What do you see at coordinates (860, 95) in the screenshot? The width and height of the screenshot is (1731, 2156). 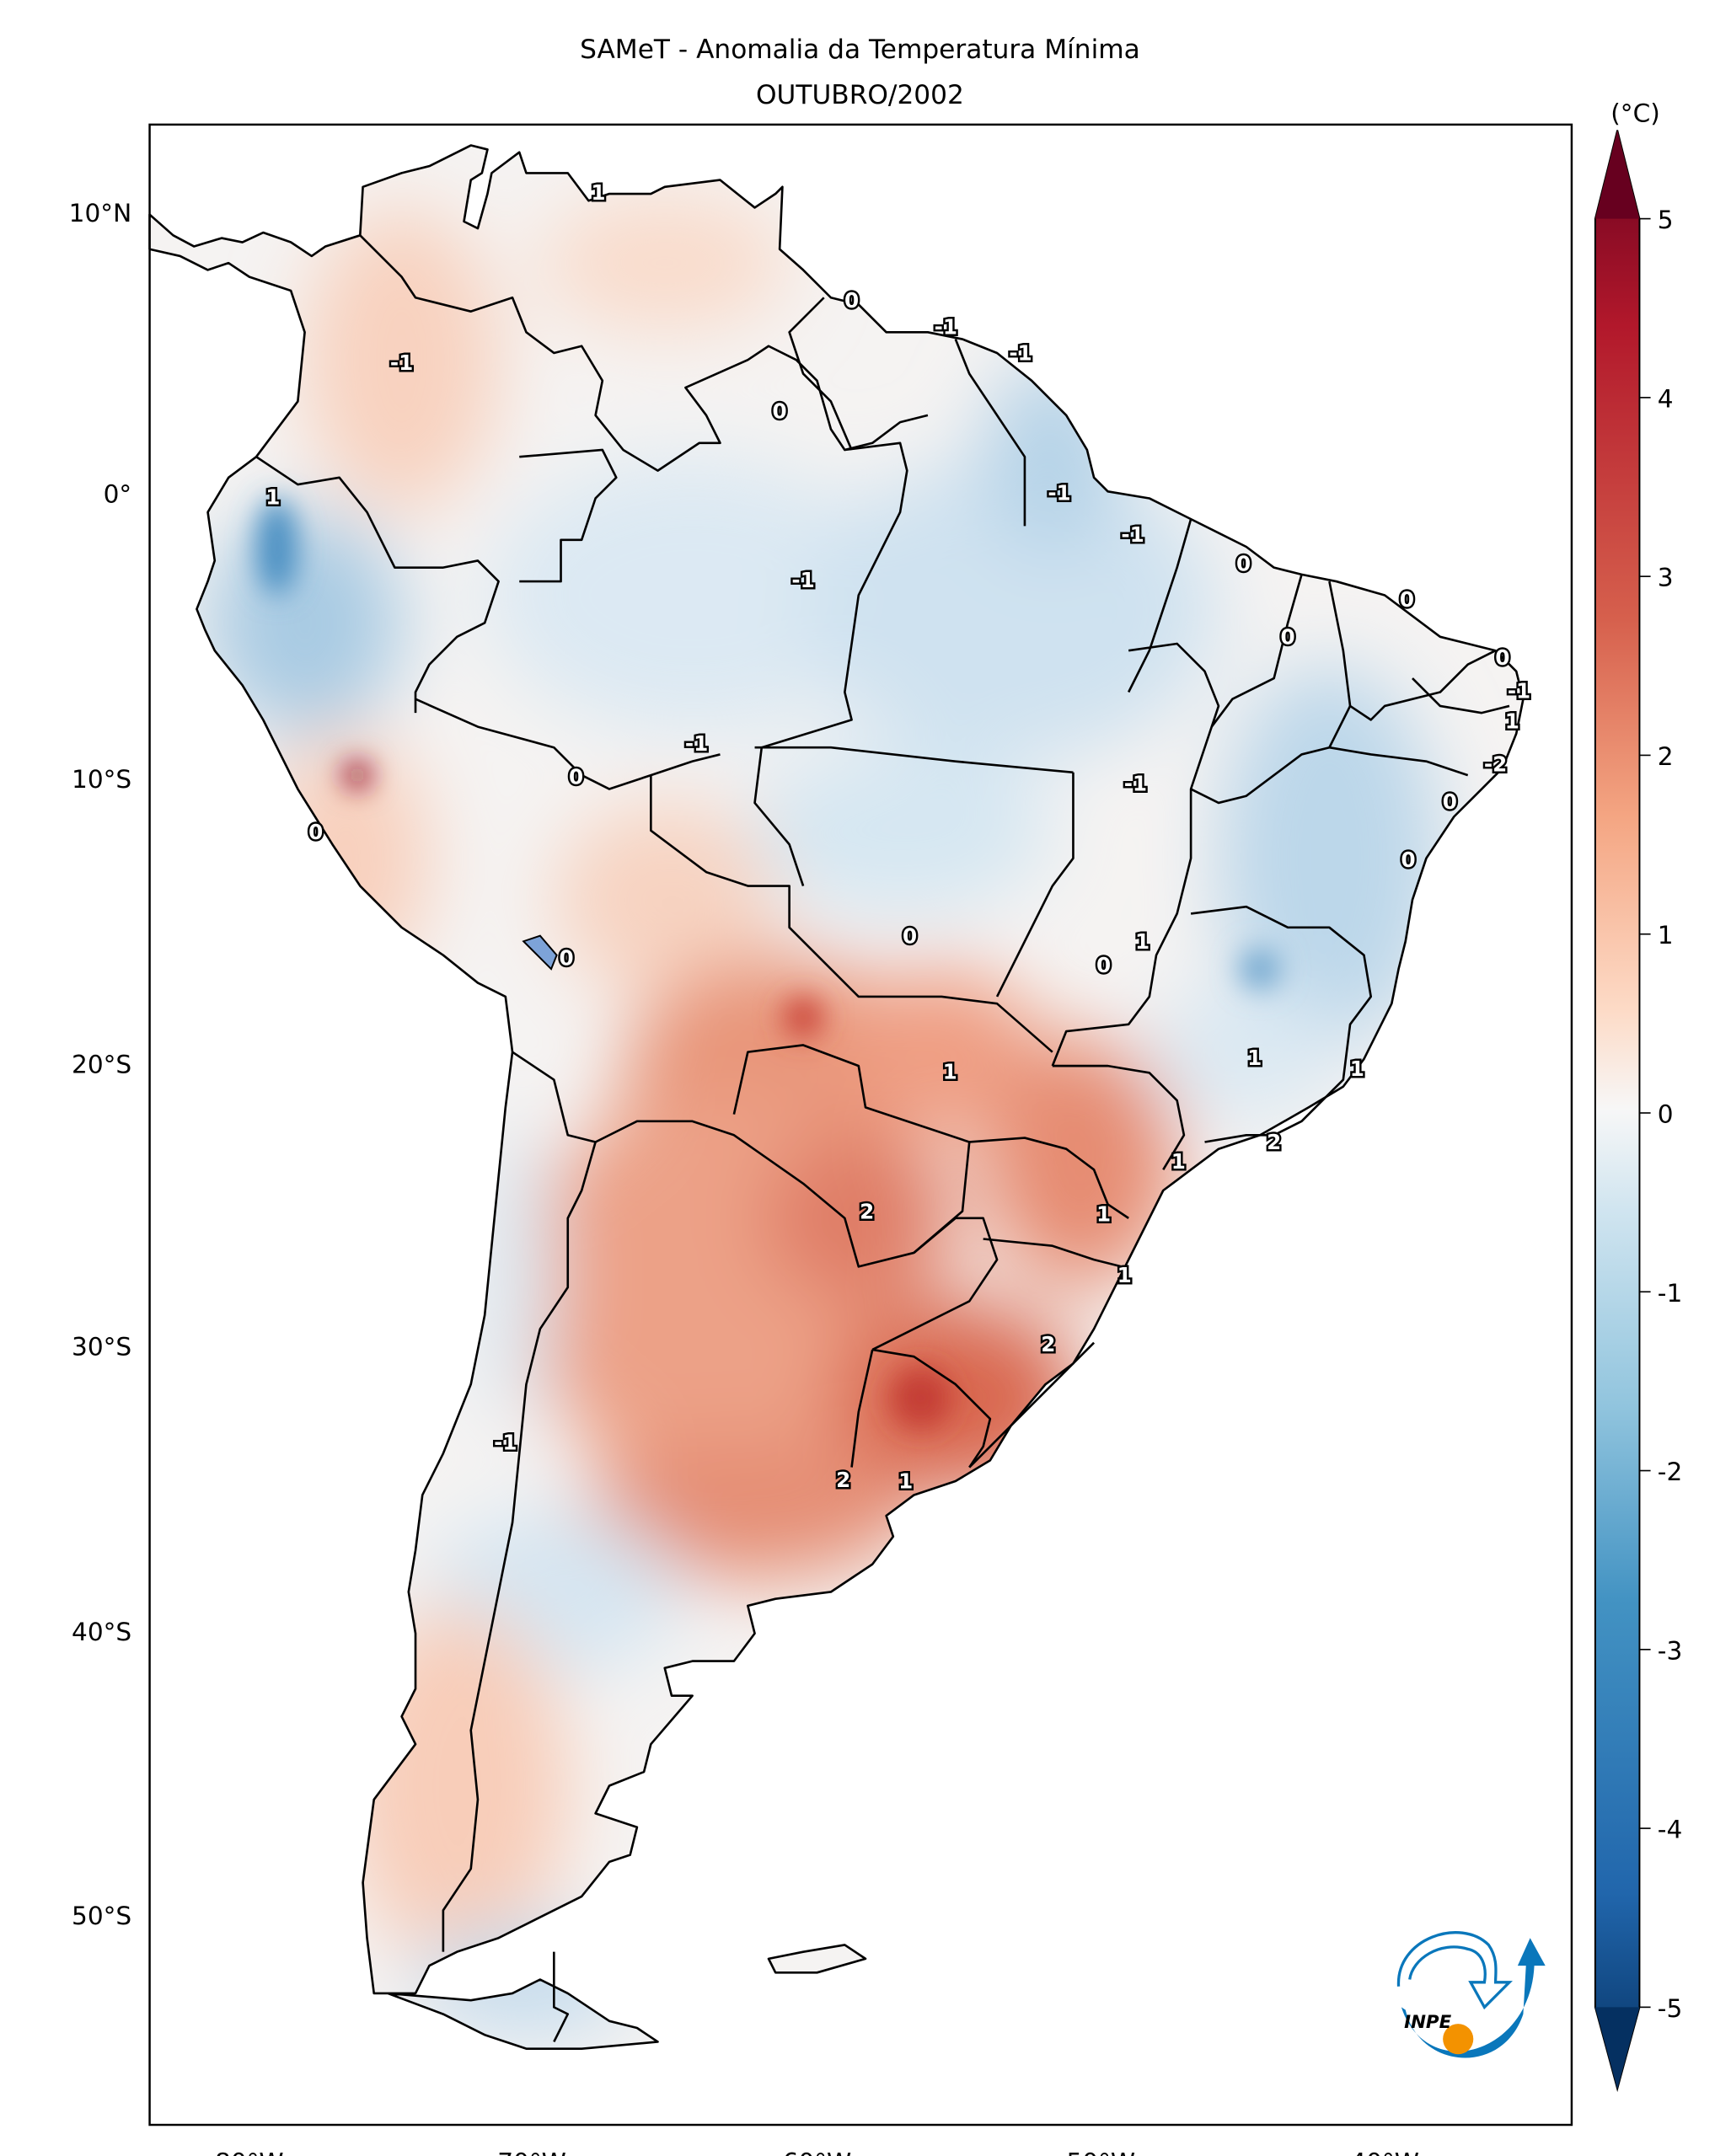 I see `map-subtitle: OUTUBRO/2002` at bounding box center [860, 95].